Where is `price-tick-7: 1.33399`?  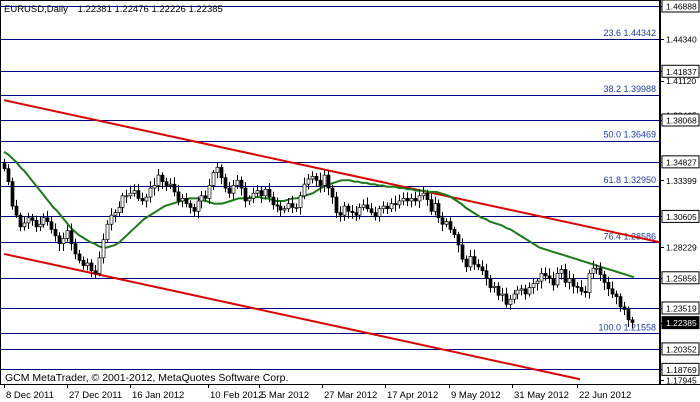 price-tick-7: 1.33399 is located at coordinates (678, 181).